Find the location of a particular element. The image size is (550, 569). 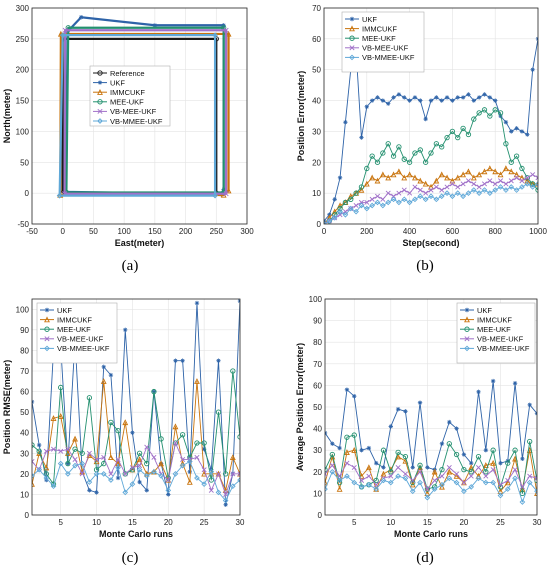

x-tick-label: 30 is located at coordinates (240, 522).